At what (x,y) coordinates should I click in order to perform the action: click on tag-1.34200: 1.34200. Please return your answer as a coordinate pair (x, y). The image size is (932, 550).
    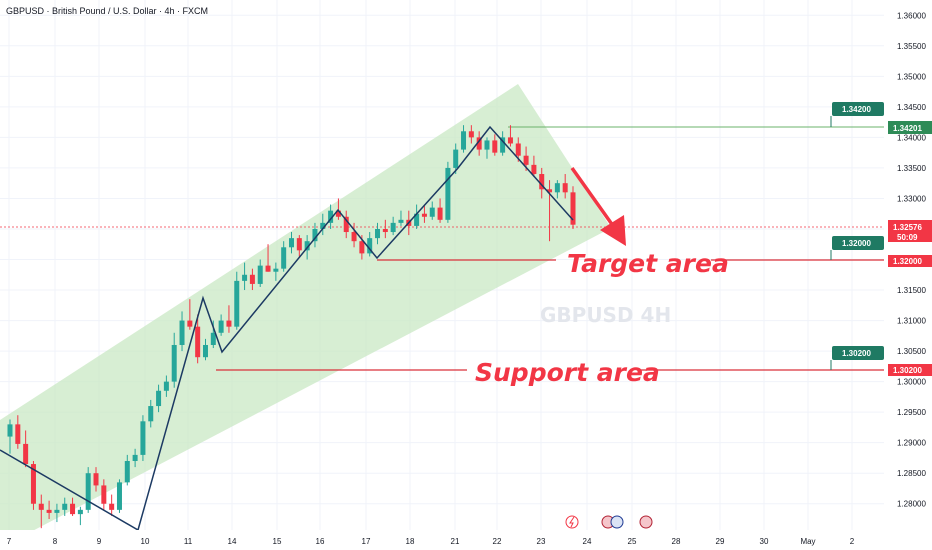
    Looking at the image, I should click on (857, 114).